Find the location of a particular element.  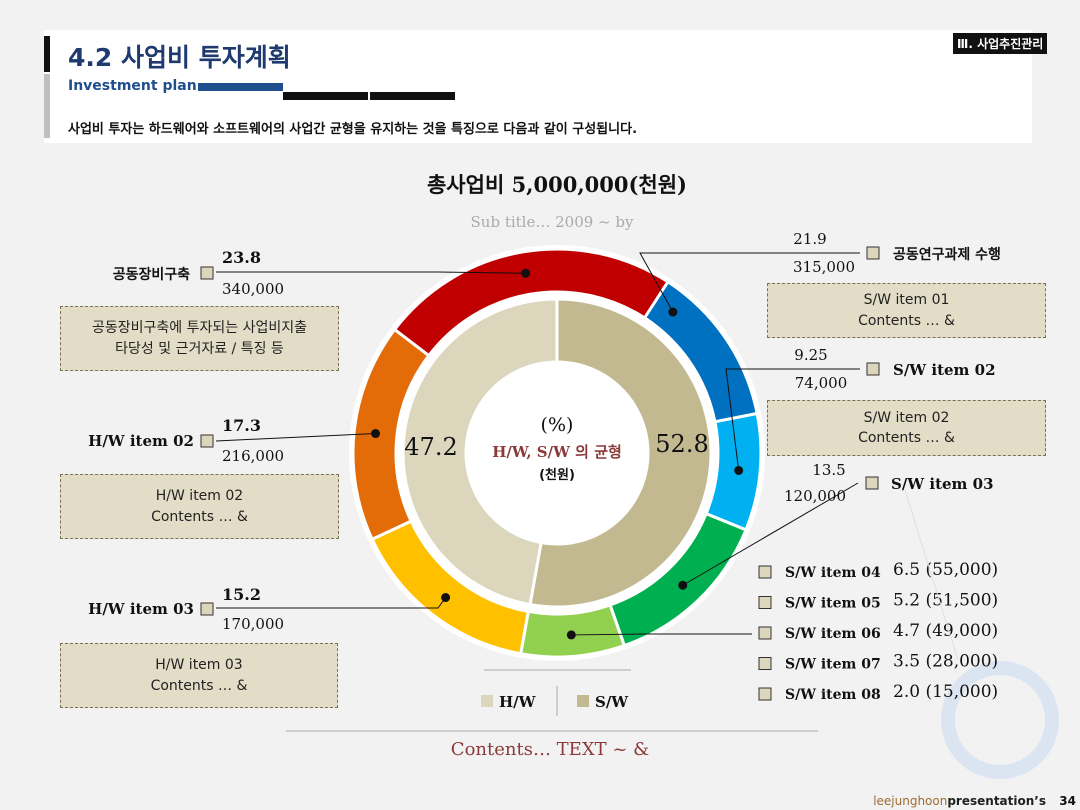

legend-swatch-sw is located at coordinates (583, 701).